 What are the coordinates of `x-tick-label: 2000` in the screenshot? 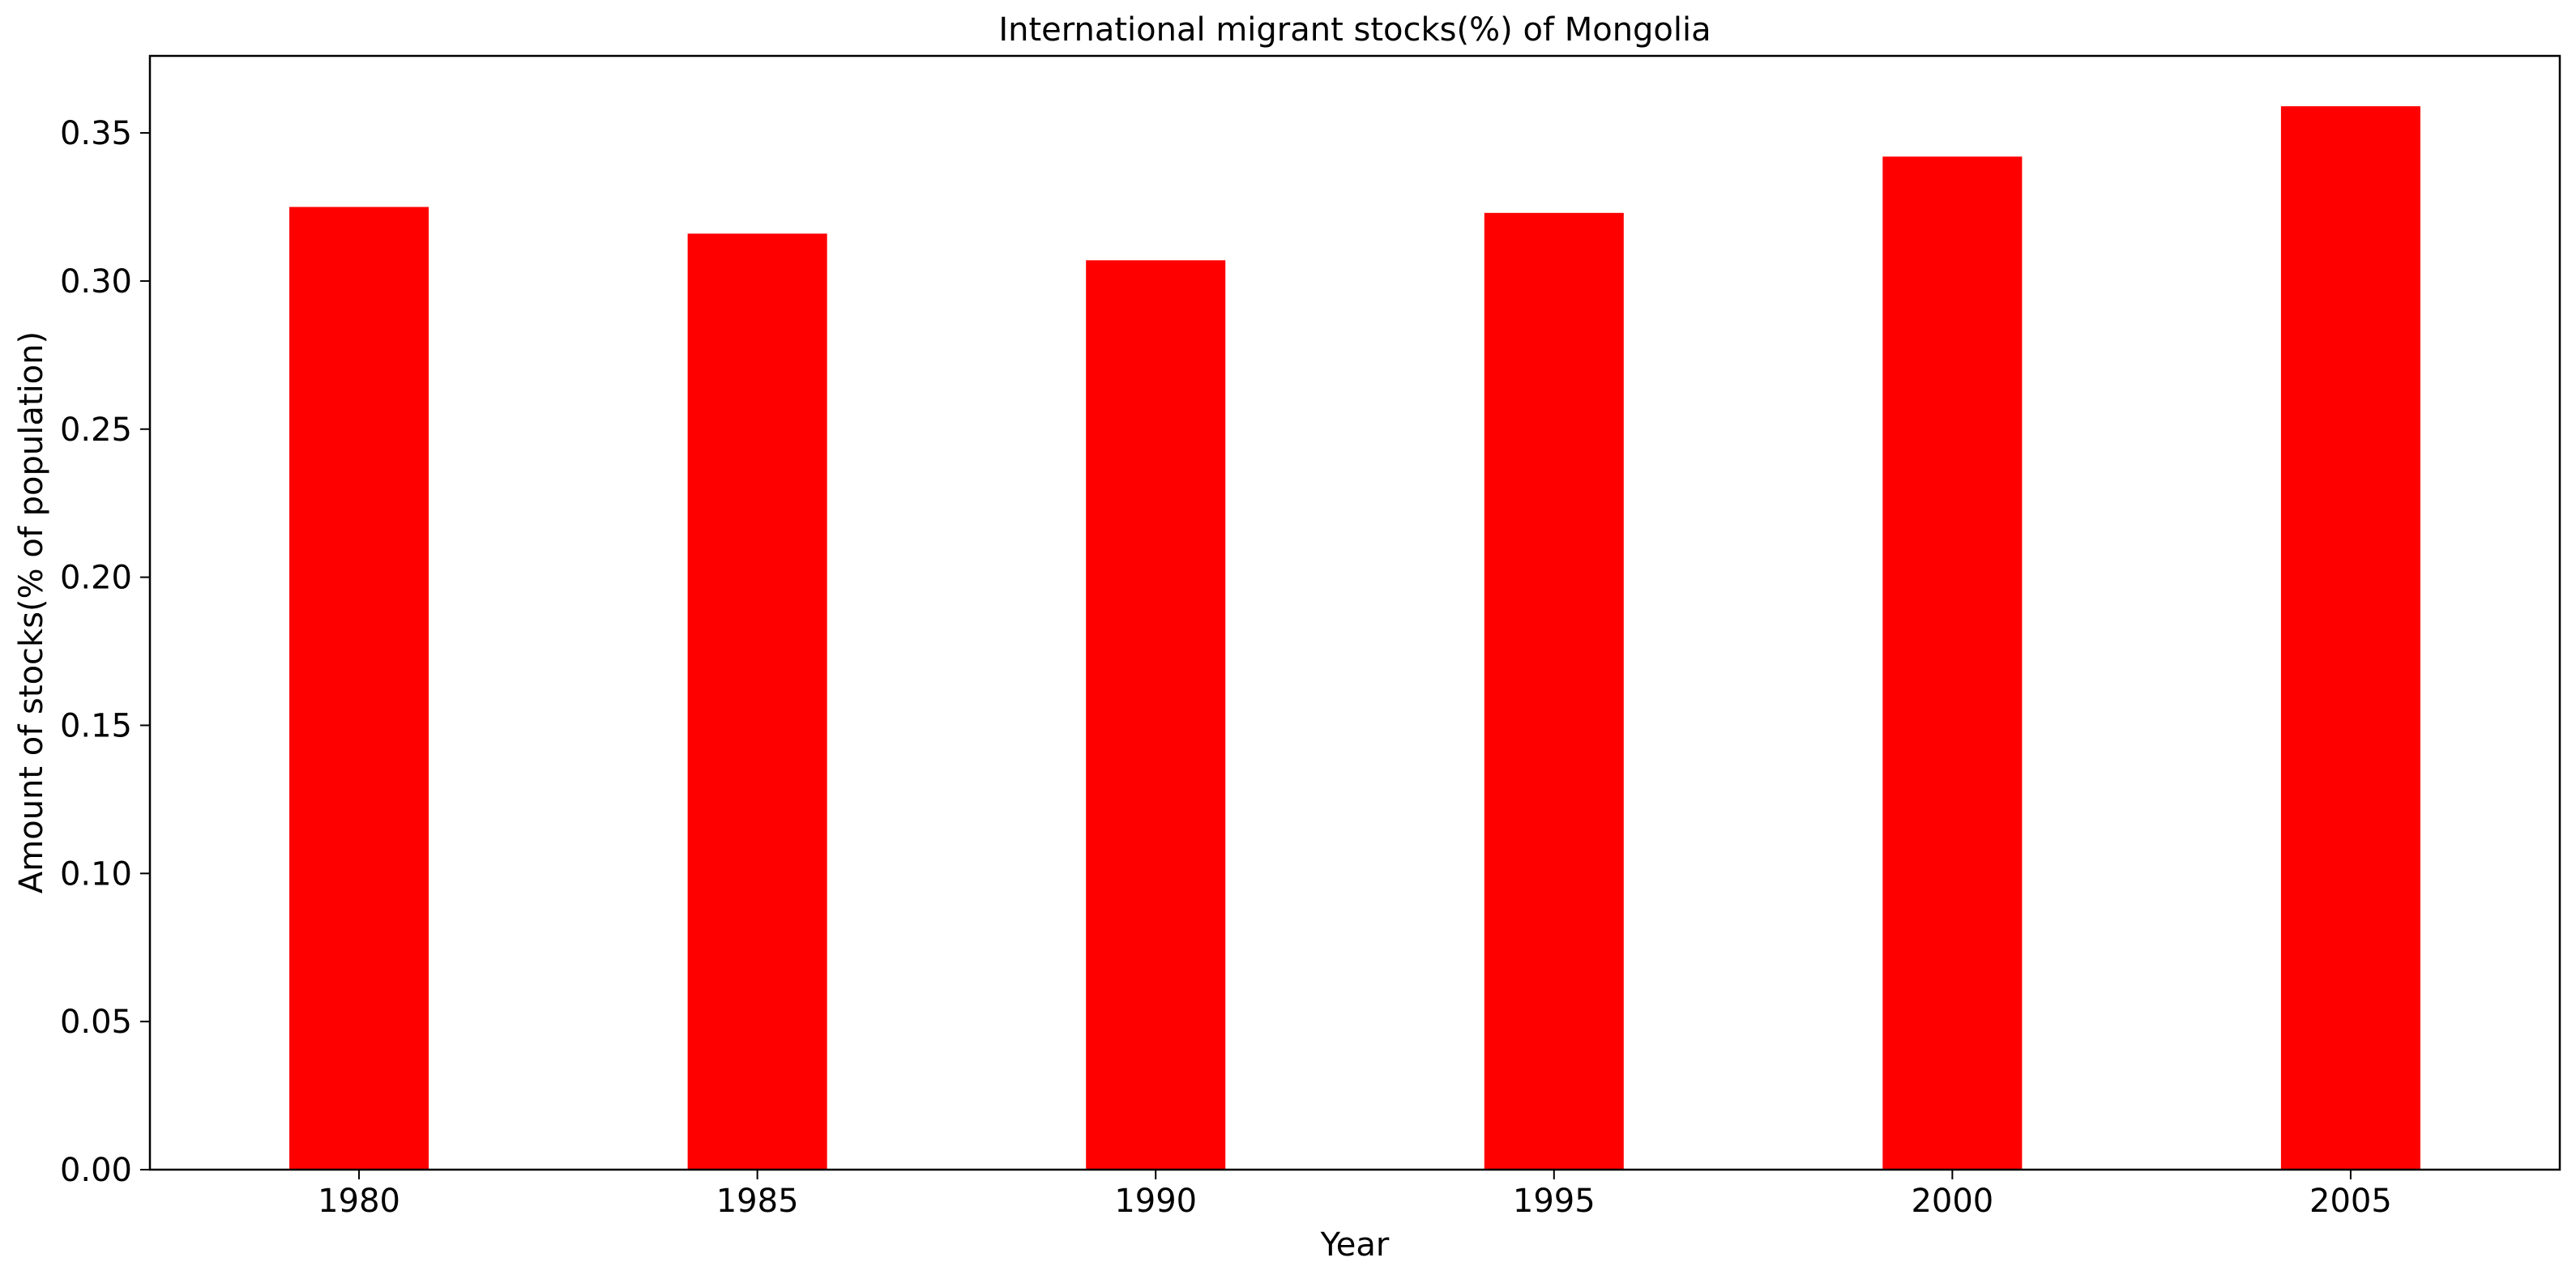 It's located at (1952, 1201).